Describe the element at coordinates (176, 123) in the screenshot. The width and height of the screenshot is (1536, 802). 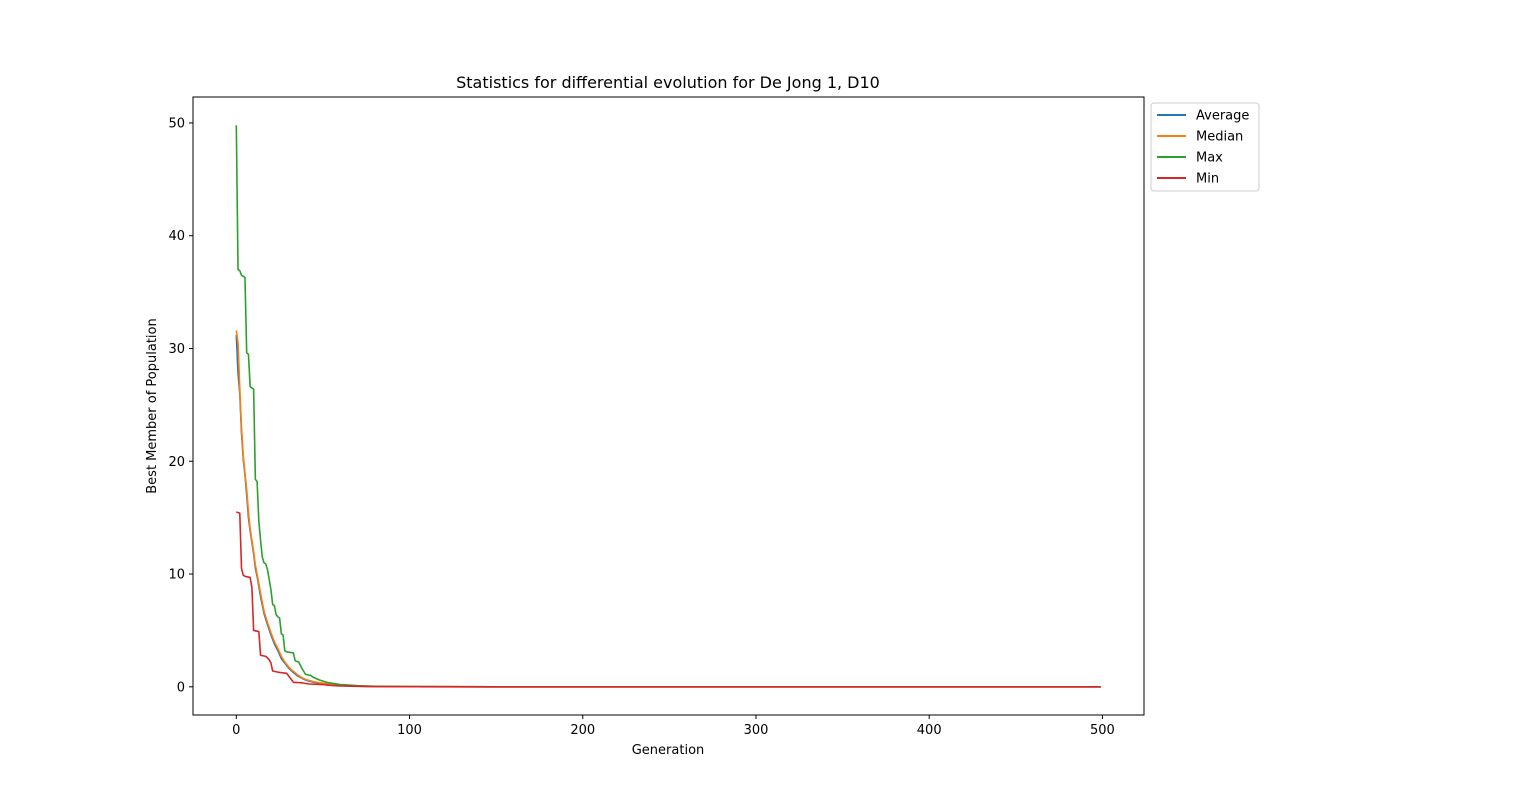
I see `y-tick-label: 50` at that location.